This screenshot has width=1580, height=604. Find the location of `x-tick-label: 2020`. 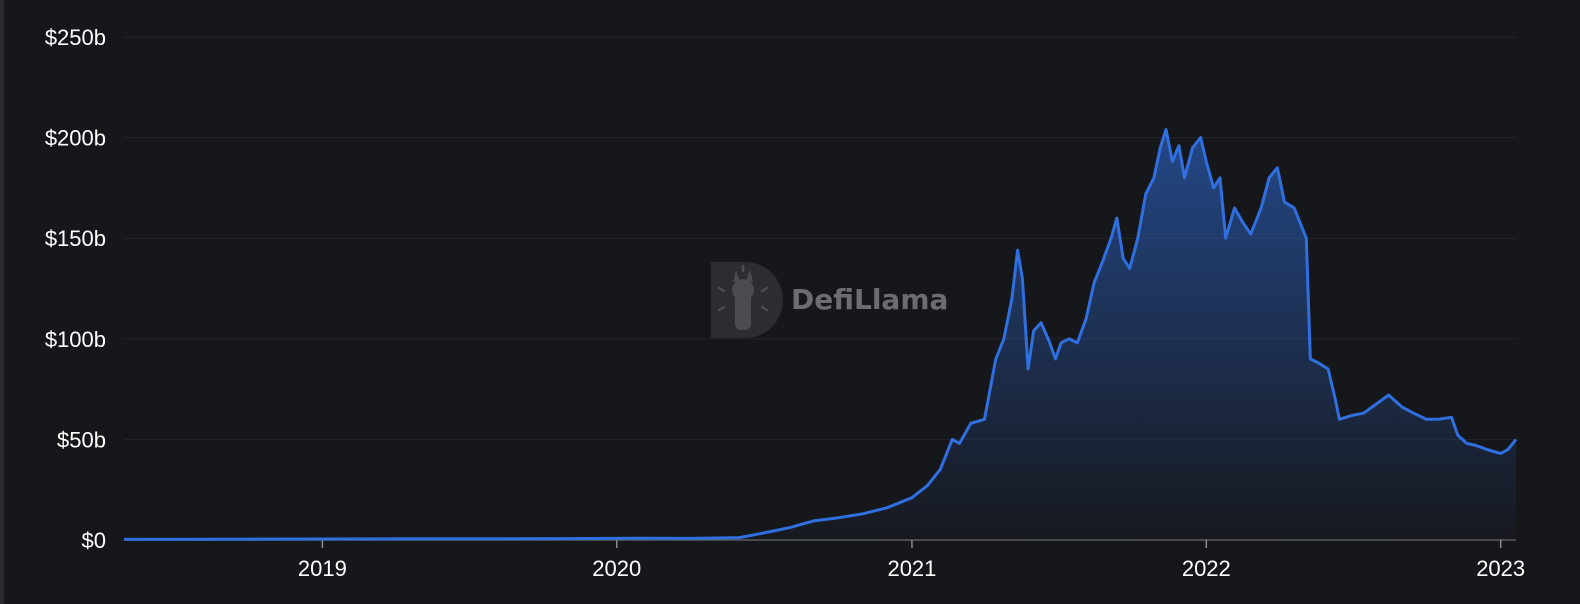

x-tick-label: 2020 is located at coordinates (616, 568).